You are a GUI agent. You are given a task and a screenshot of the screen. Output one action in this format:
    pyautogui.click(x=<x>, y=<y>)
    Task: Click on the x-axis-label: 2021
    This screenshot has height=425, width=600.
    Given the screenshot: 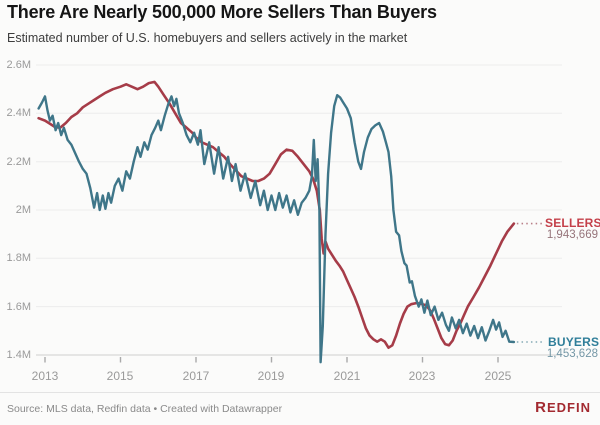 What is the action you would take?
    pyautogui.click(x=347, y=376)
    